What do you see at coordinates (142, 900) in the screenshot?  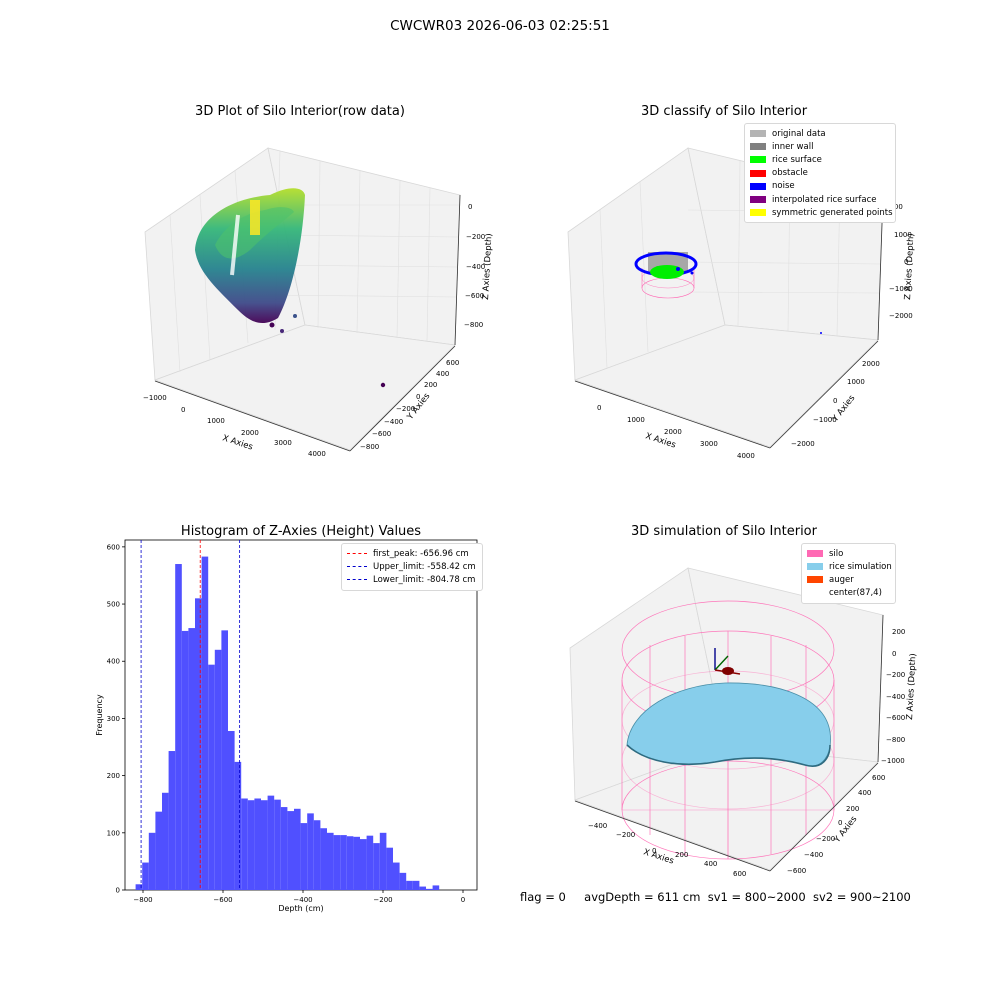 I see `histogram-xtick-label: −800` at bounding box center [142, 900].